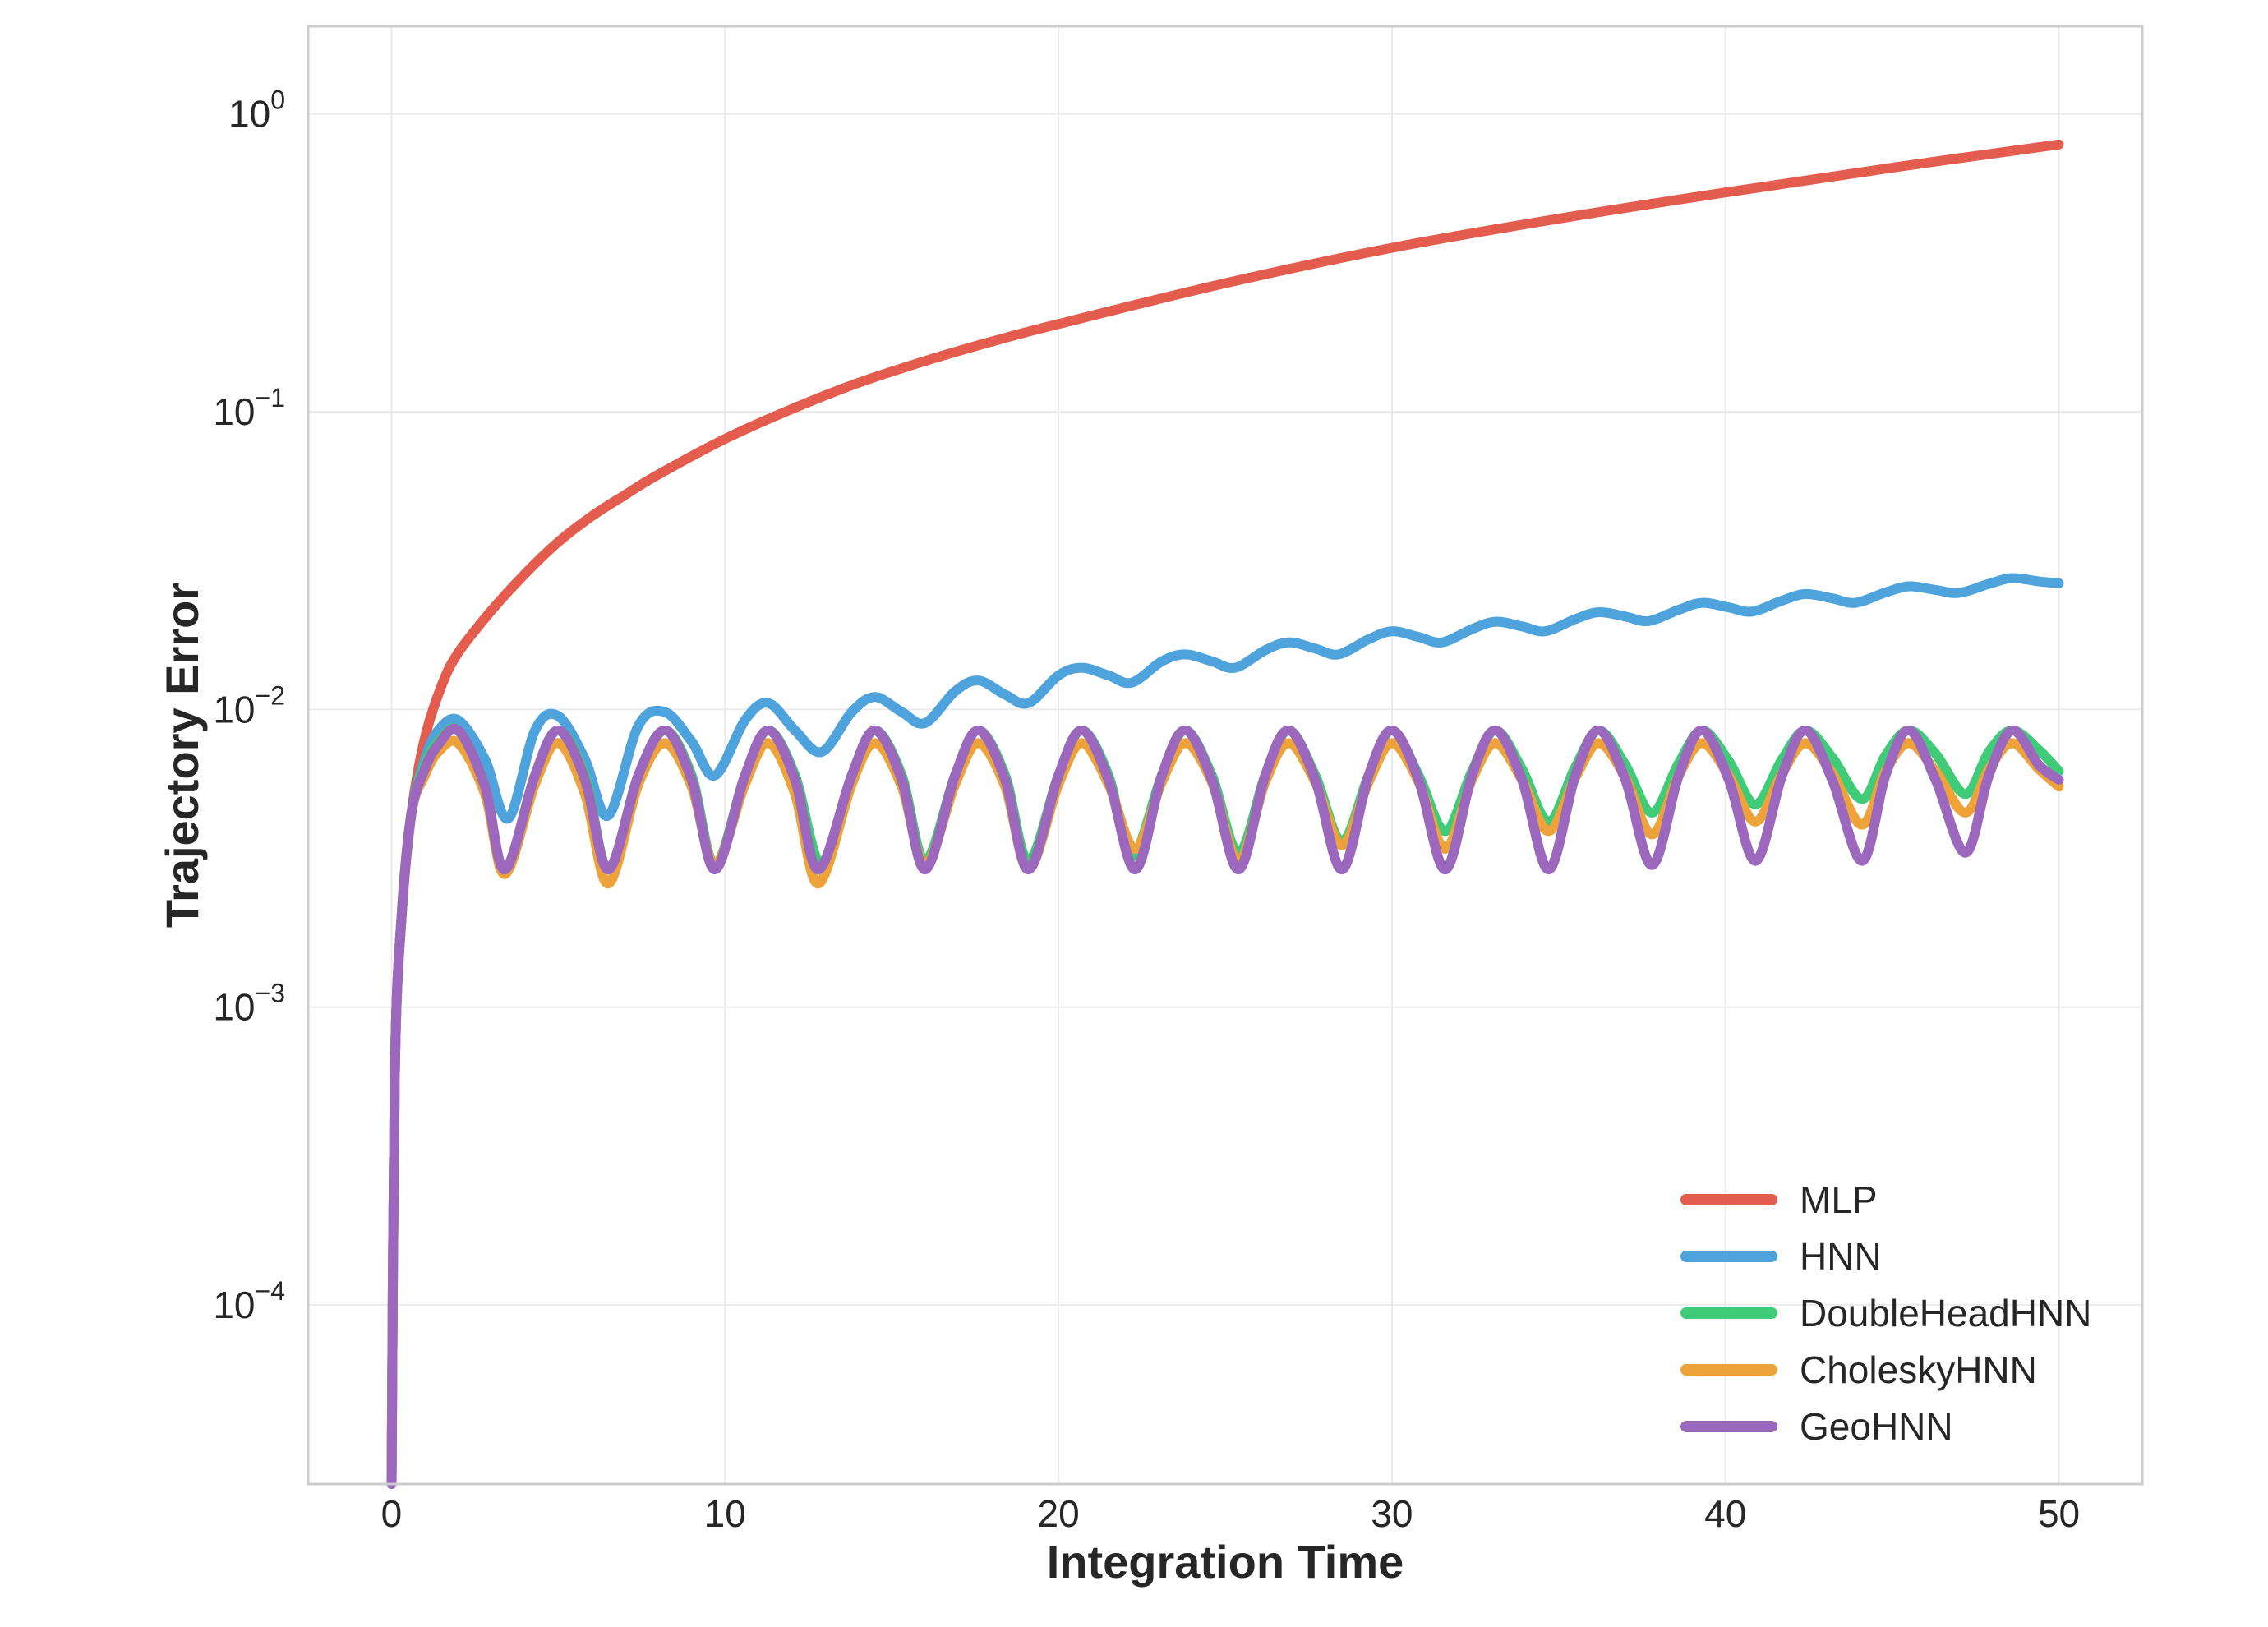 The width and height of the screenshot is (2268, 1627). What do you see at coordinates (1839, 1199) in the screenshot?
I see `legend-label-mlp: MLP` at bounding box center [1839, 1199].